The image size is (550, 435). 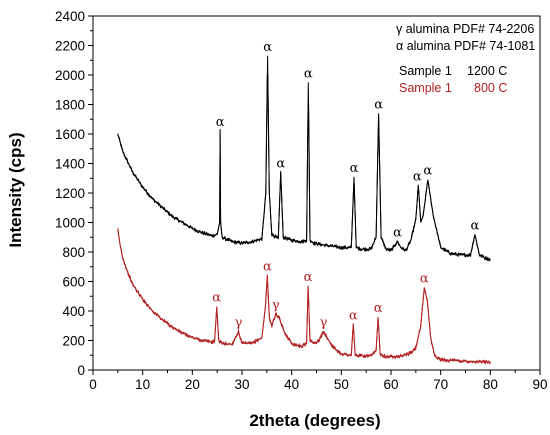 I want to click on y-tick-label: 1000, so click(x=70, y=223).